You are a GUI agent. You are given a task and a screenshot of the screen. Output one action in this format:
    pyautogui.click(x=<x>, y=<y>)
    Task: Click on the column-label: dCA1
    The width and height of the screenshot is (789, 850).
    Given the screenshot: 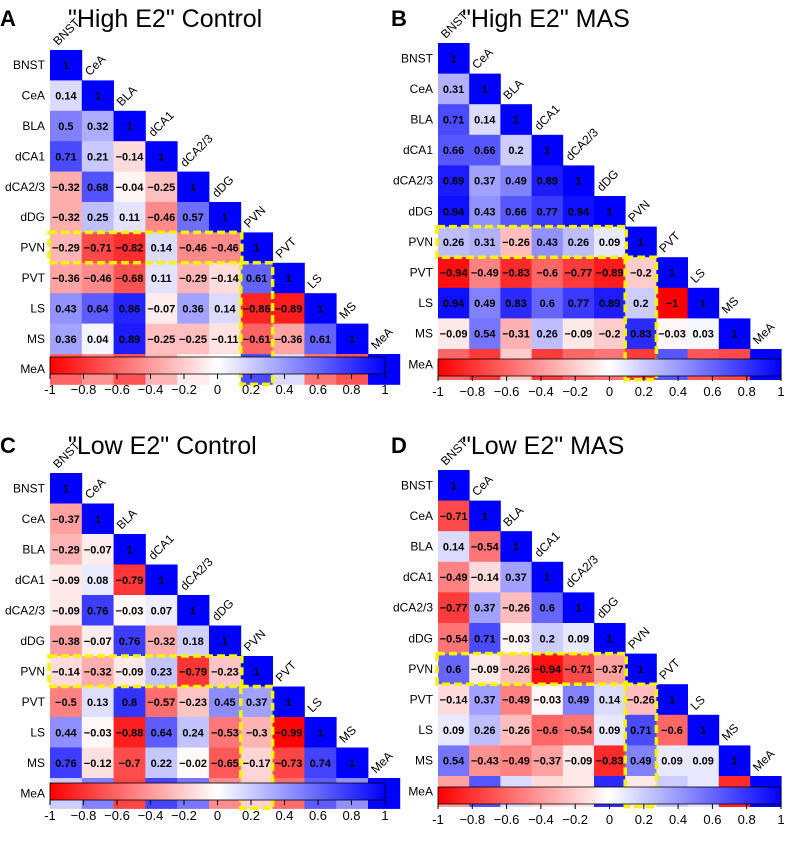 What is the action you would take?
    pyautogui.click(x=161, y=546)
    